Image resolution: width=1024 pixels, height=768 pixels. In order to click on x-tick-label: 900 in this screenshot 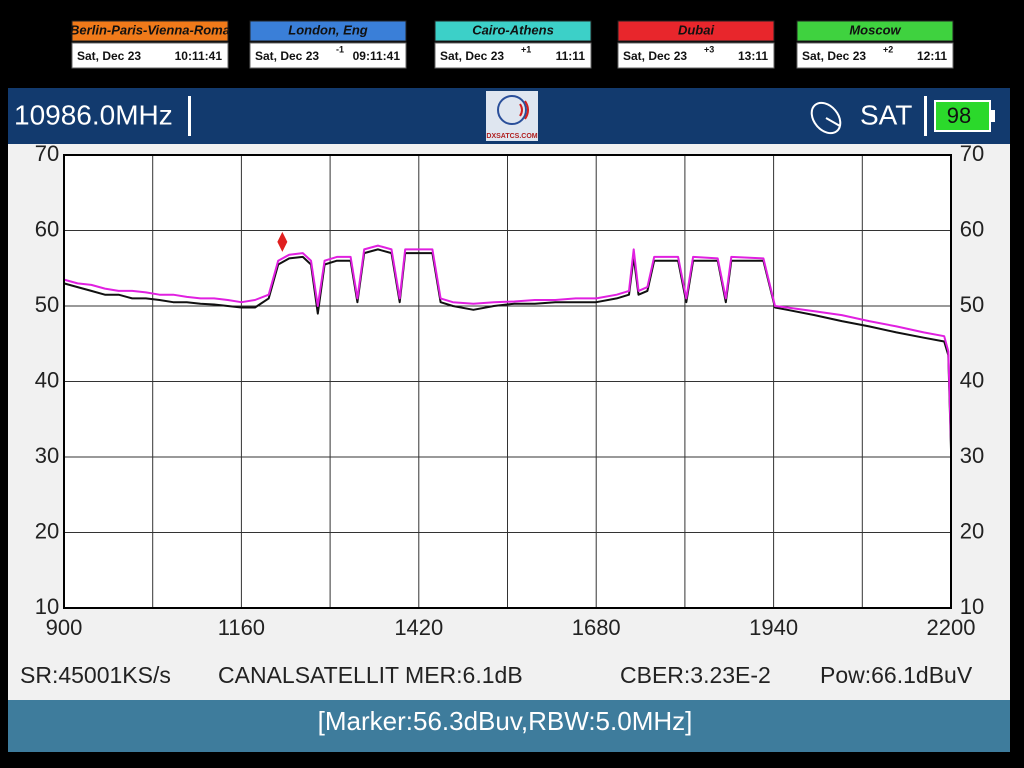, I will do `click(64, 627)`.